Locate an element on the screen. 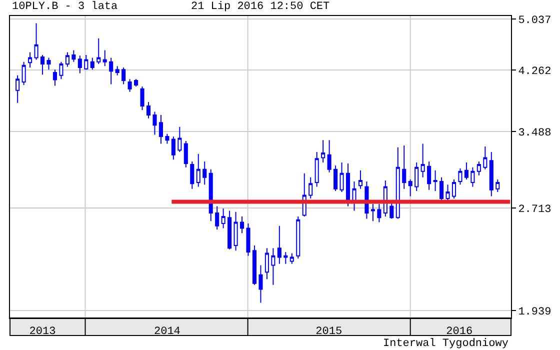  x-tick-label: 2016 is located at coordinates (459, 332).